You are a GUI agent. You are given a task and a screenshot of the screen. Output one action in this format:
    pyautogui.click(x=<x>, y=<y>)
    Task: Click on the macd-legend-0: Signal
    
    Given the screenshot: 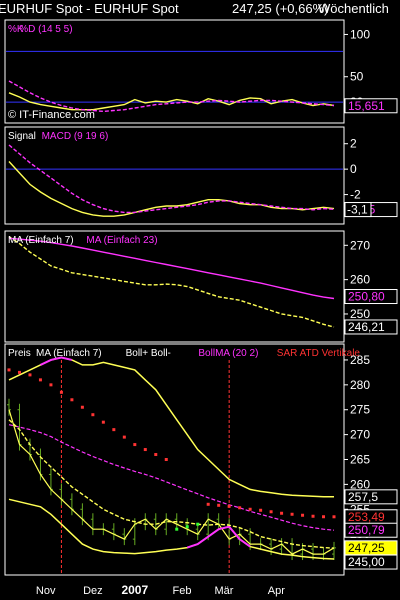 What is the action you would take?
    pyautogui.click(x=22, y=136)
    